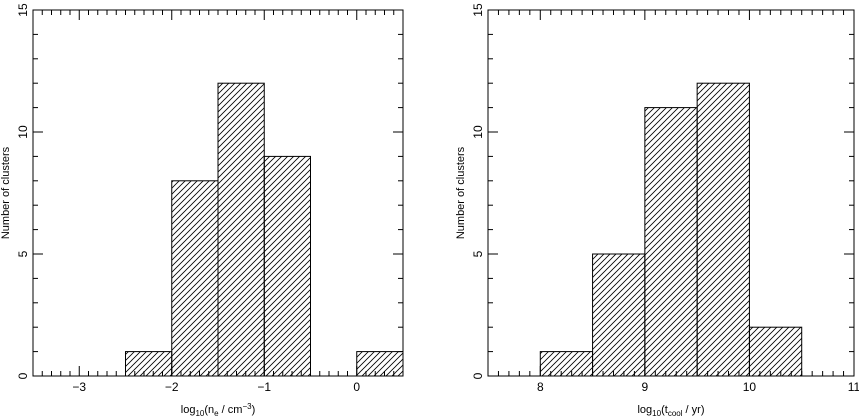  I want to click on x-tick-label: −2, so click(172, 387).